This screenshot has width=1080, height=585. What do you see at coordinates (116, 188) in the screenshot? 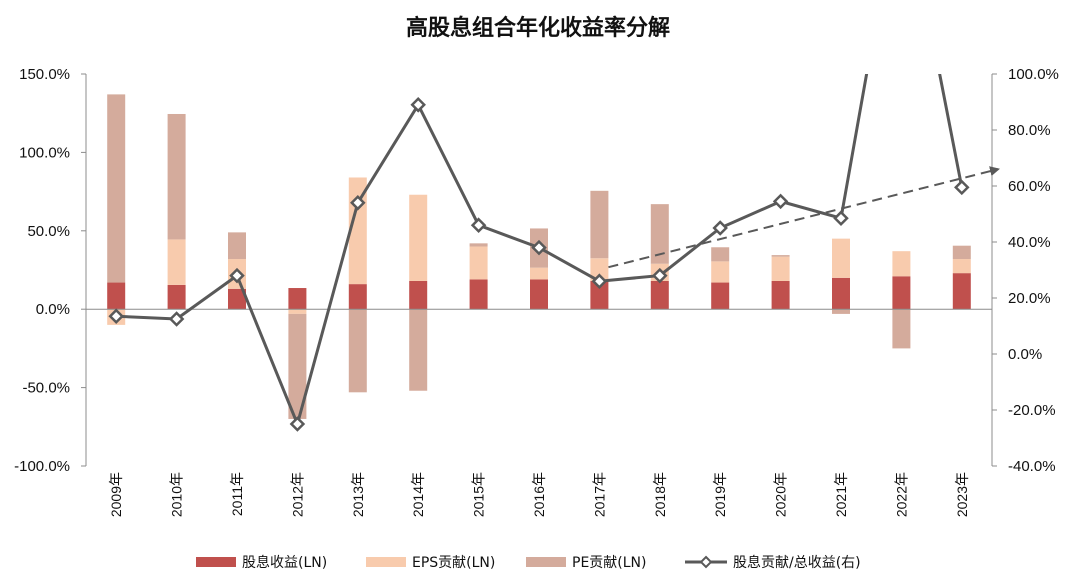
I see `bar-pe-2009年` at bounding box center [116, 188].